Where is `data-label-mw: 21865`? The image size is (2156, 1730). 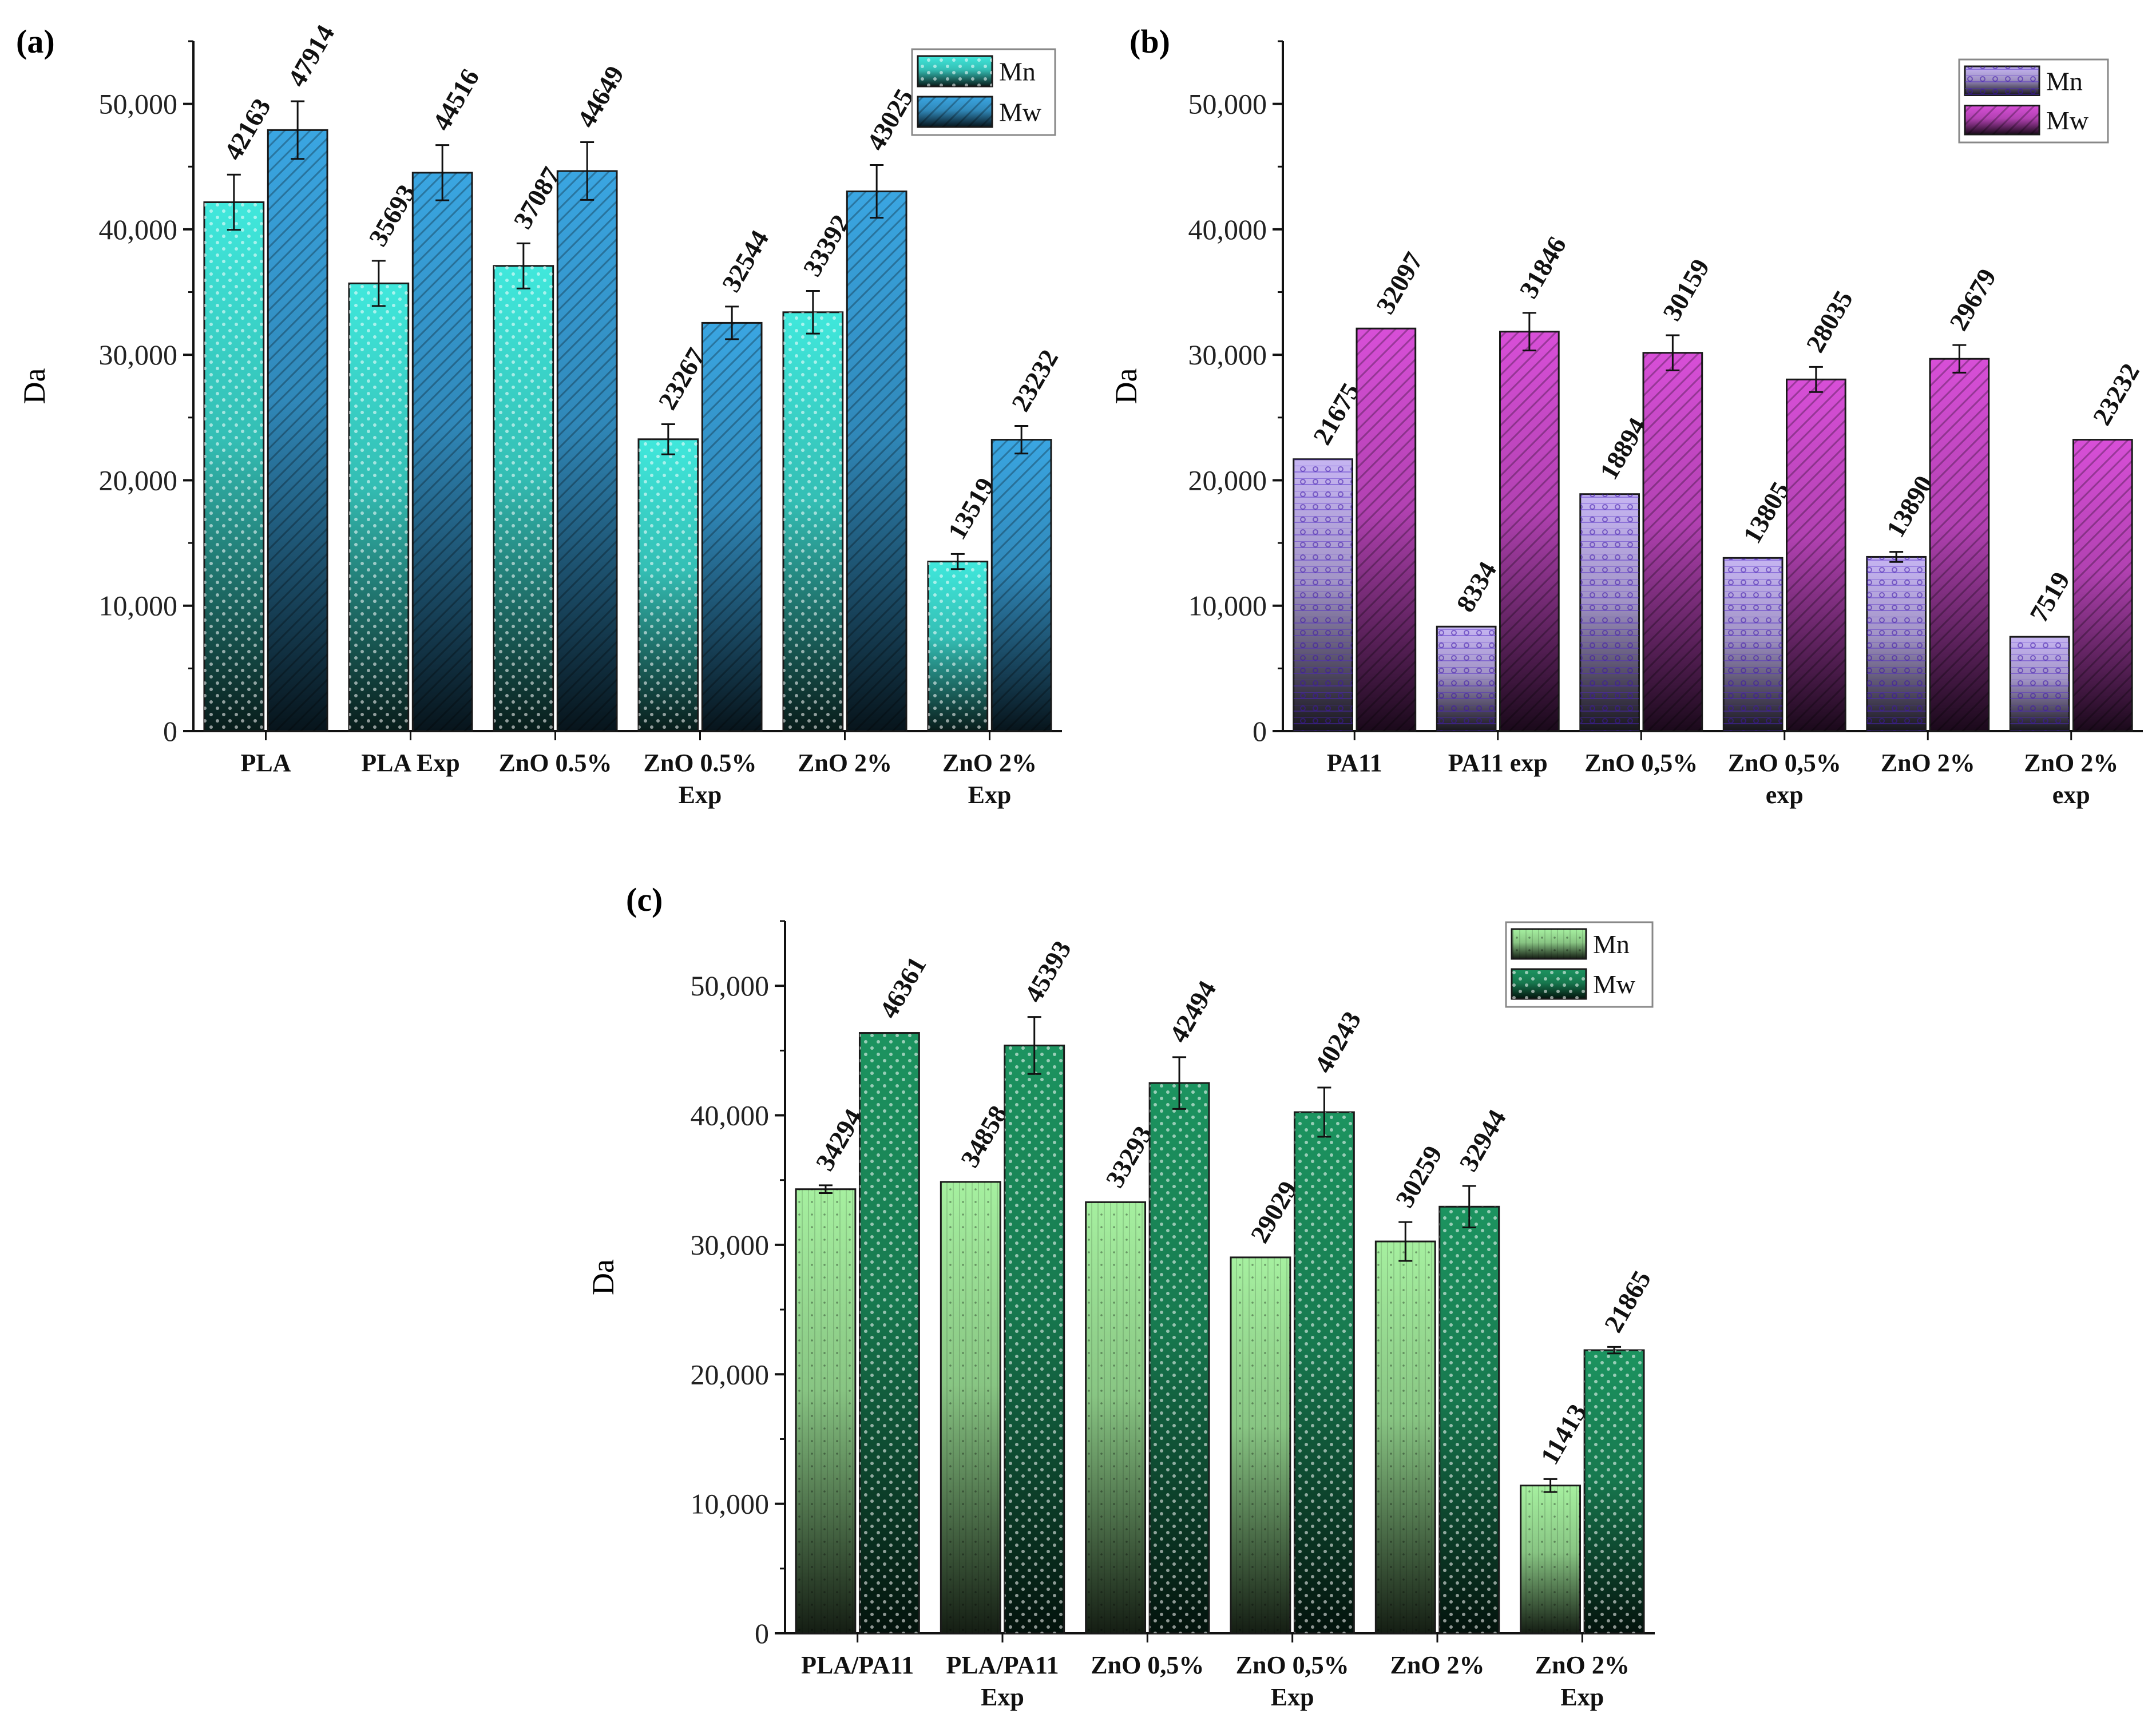 data-label-mw: 21865 is located at coordinates (1628, 1301).